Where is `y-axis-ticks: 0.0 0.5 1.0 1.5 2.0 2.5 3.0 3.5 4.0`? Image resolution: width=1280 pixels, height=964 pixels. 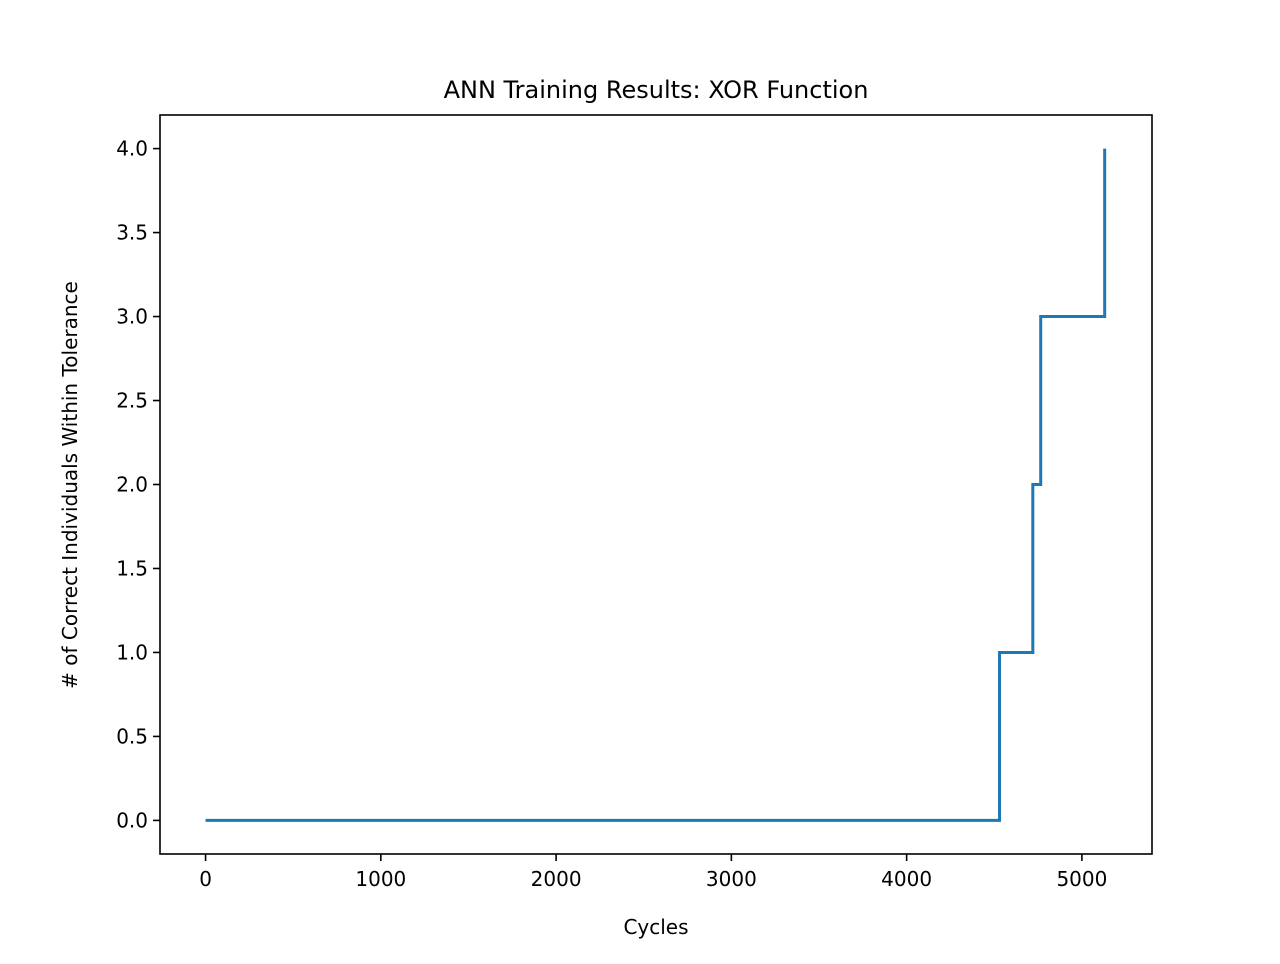
y-axis-ticks: 0.0 0.5 1.0 1.5 2.0 2.5 3.0 3.5 4.0 is located at coordinates (138, 484).